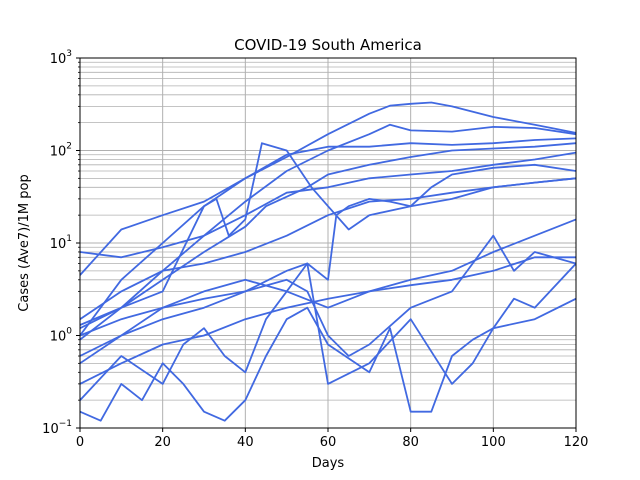 This screenshot has height=480, width=640. I want to click on y-tick-label: 10⁻¹, so click(57, 428).